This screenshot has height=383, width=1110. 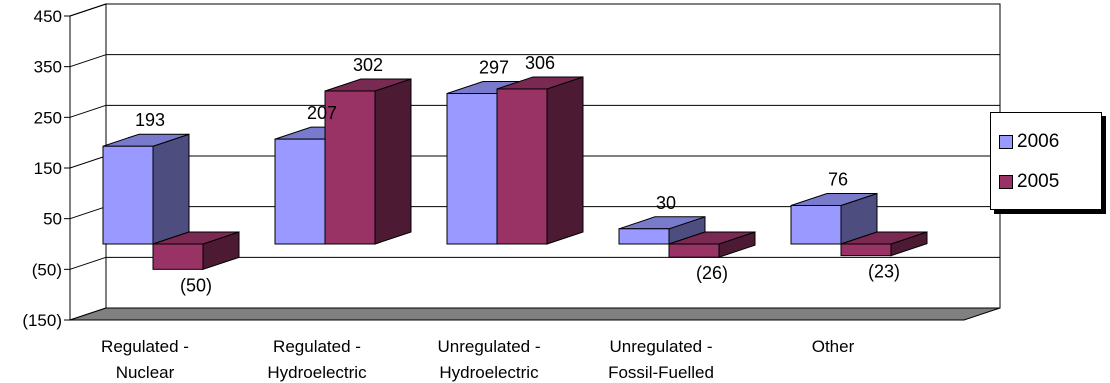 What do you see at coordinates (48, 117) in the screenshot?
I see `y-tick-label: 250` at bounding box center [48, 117].